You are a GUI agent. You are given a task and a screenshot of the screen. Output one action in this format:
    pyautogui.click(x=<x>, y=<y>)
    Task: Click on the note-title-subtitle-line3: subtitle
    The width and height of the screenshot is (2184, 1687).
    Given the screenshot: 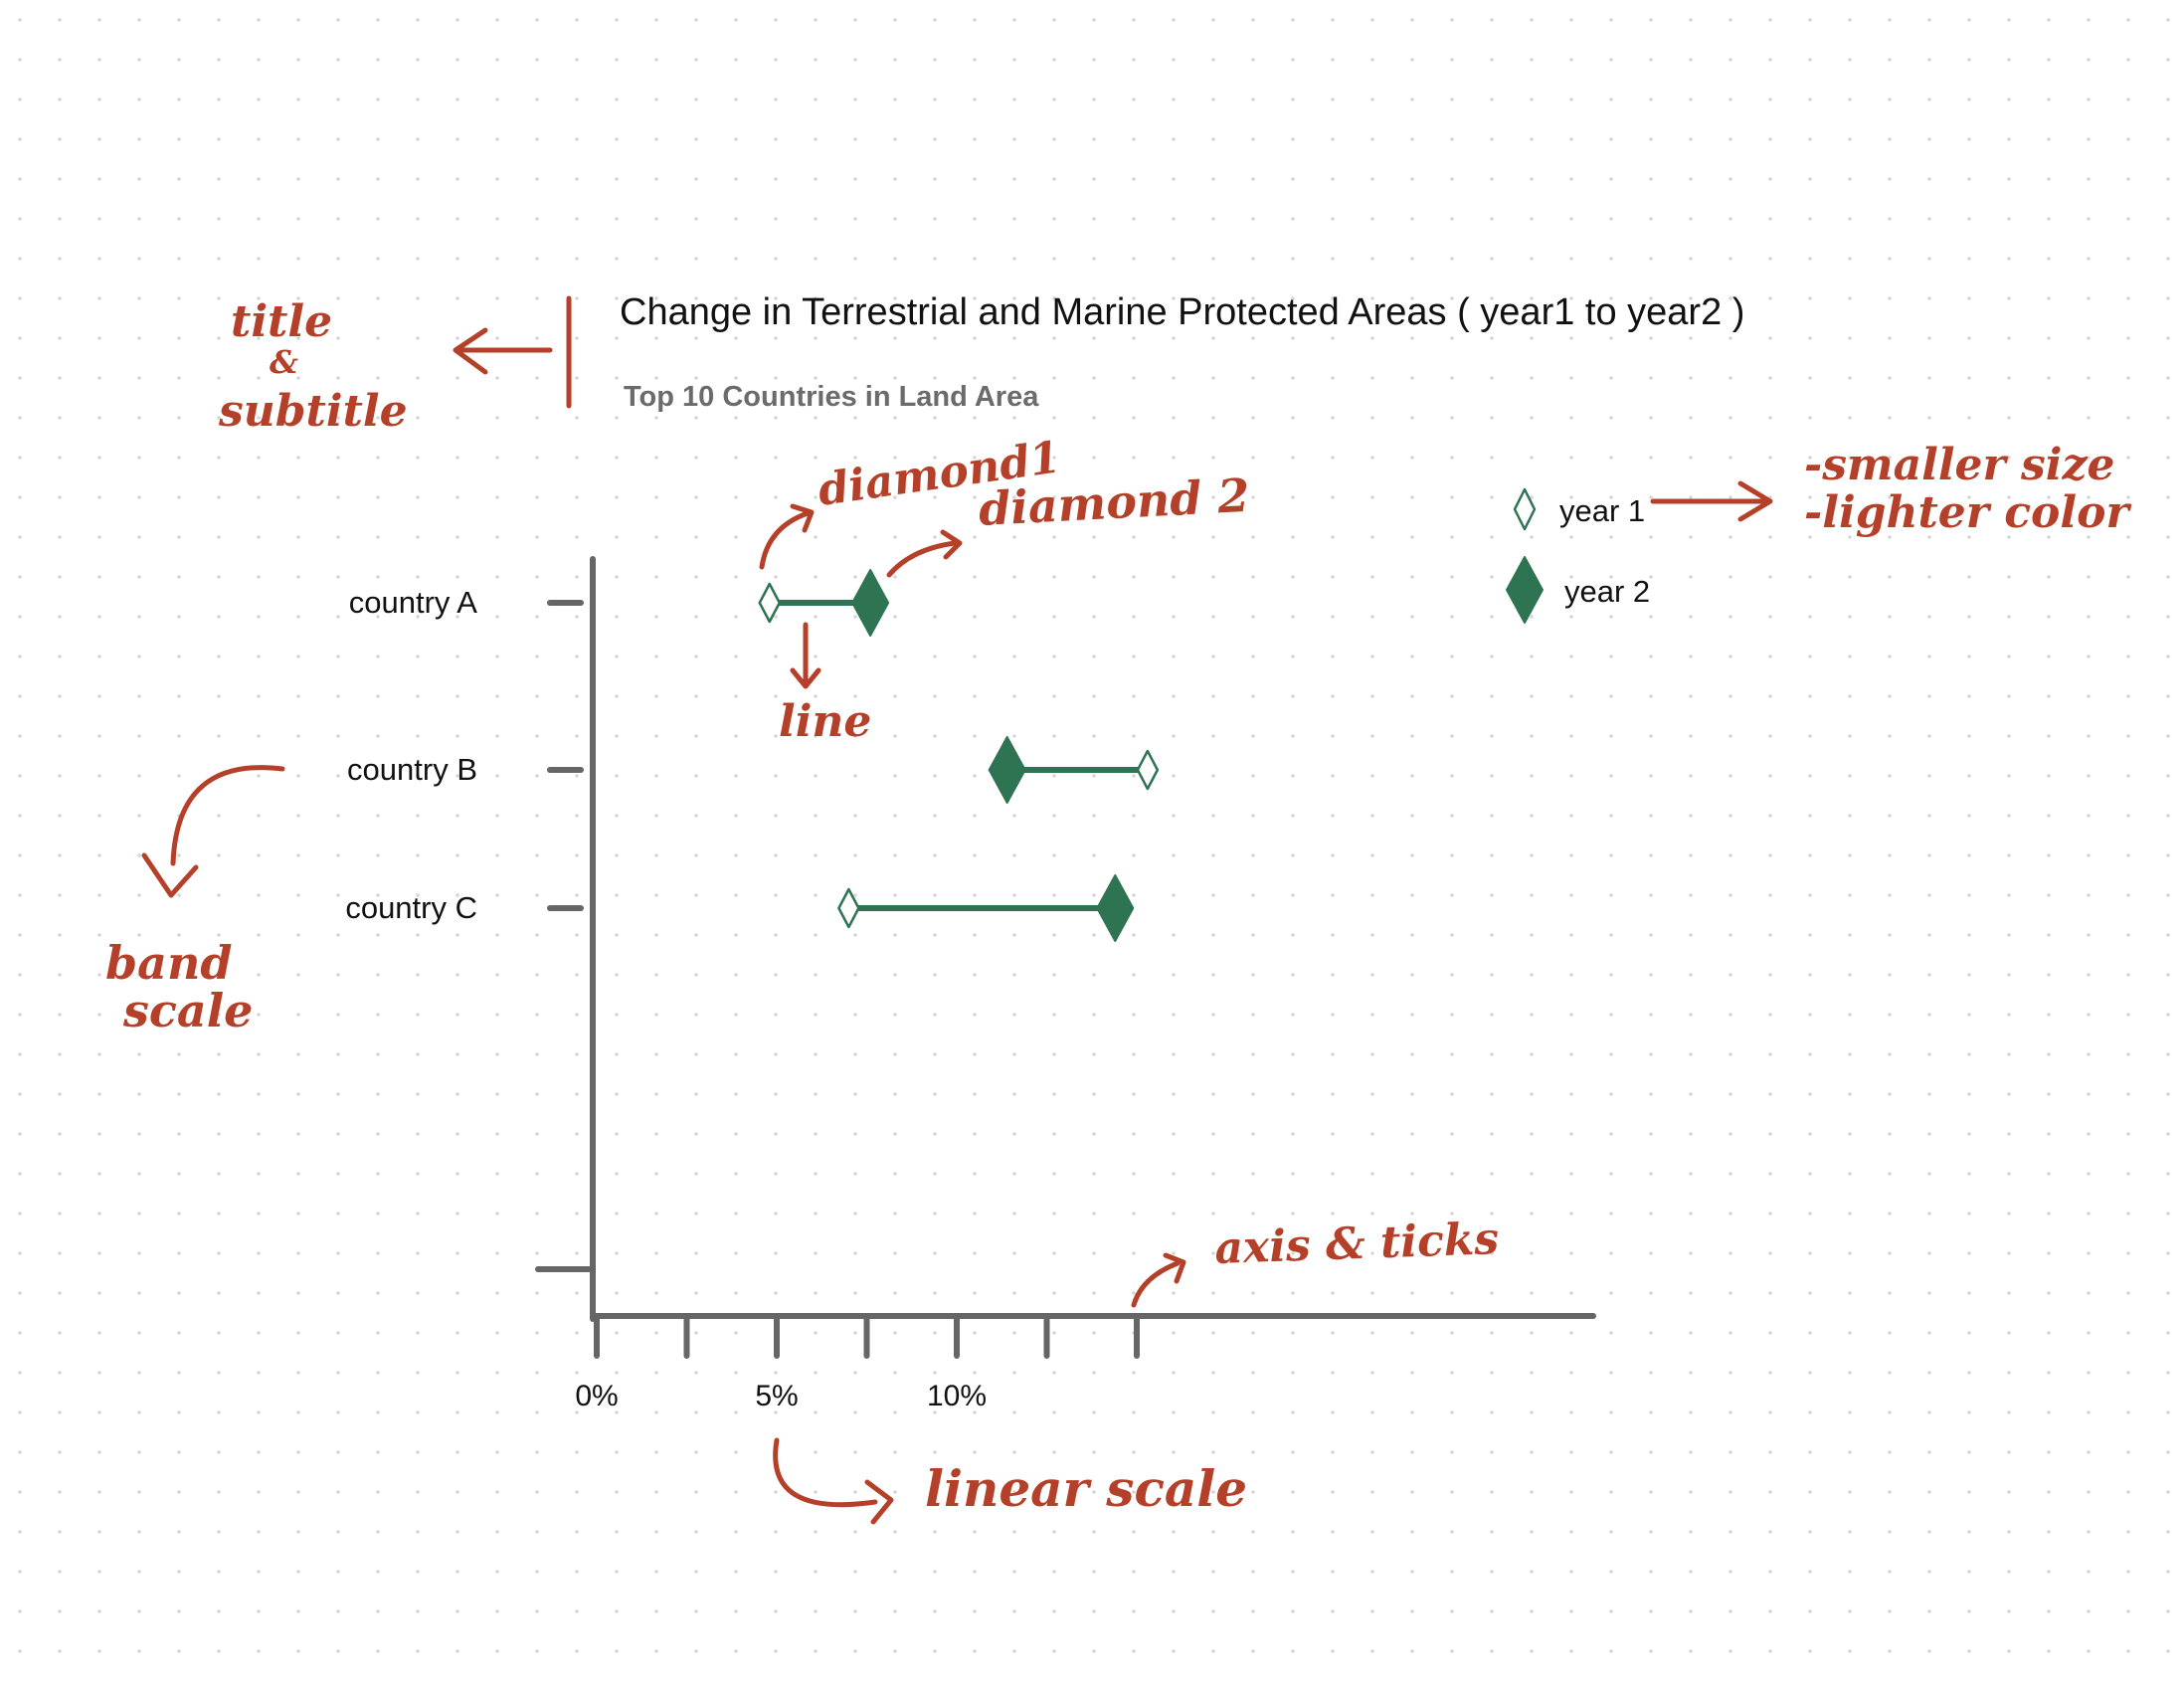 What is the action you would take?
    pyautogui.click(x=313, y=411)
    